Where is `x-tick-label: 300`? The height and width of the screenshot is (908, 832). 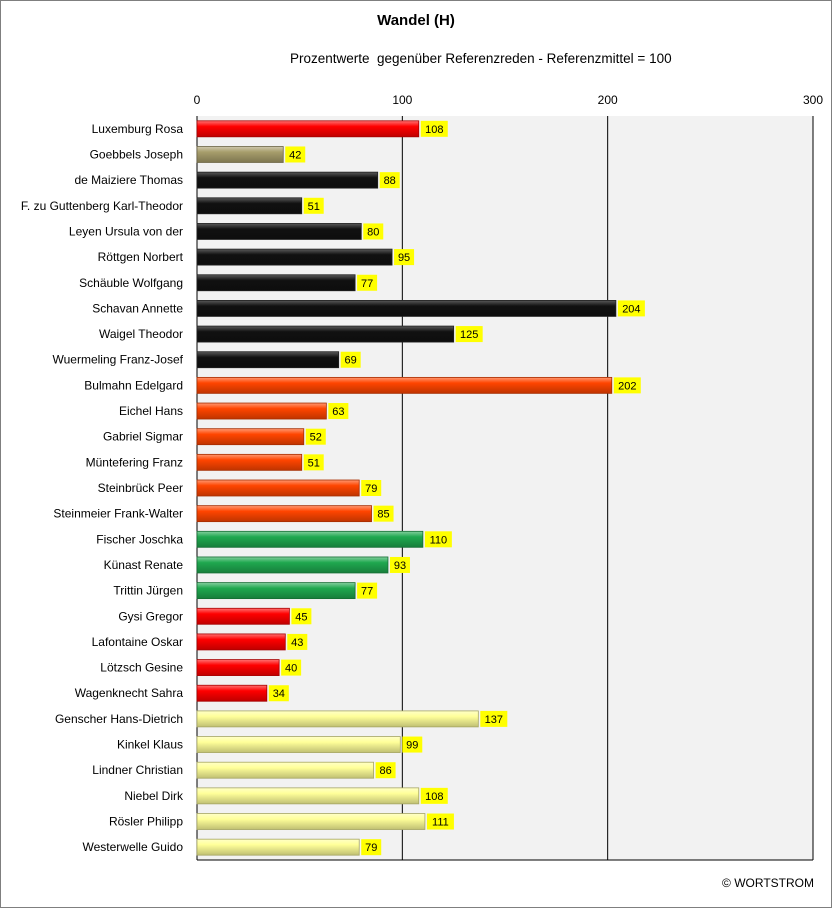
x-tick-label: 300 is located at coordinates (813, 100).